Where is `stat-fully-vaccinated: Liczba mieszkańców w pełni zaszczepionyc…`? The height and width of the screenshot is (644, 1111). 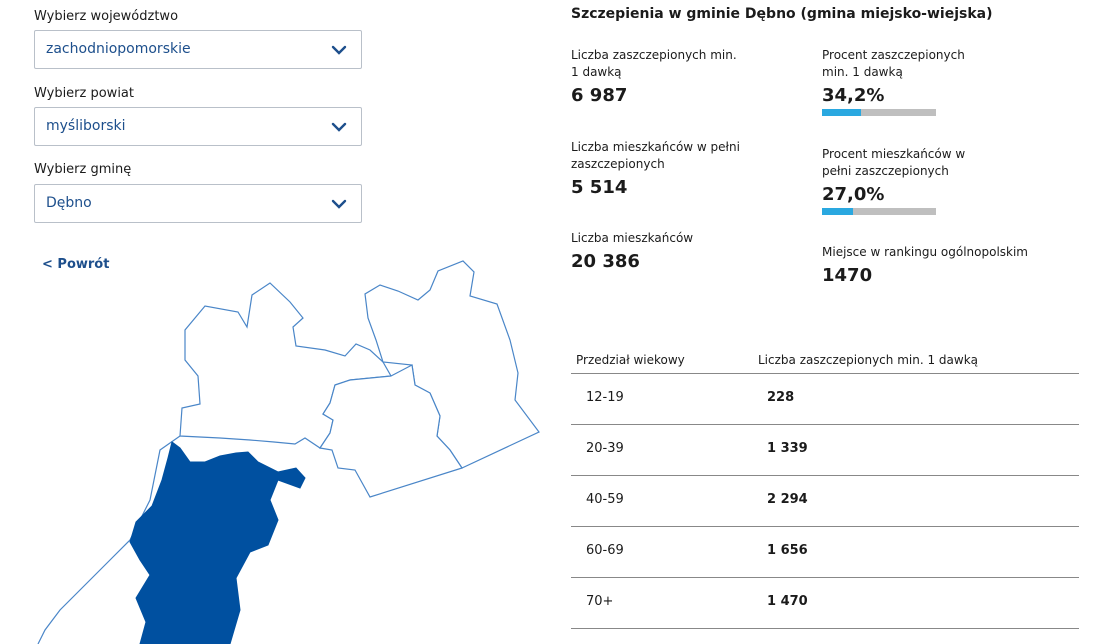
stat-fully-vaccinated: Liczba mieszkańców w pełni zaszczepionyc… is located at coordinates (691, 168).